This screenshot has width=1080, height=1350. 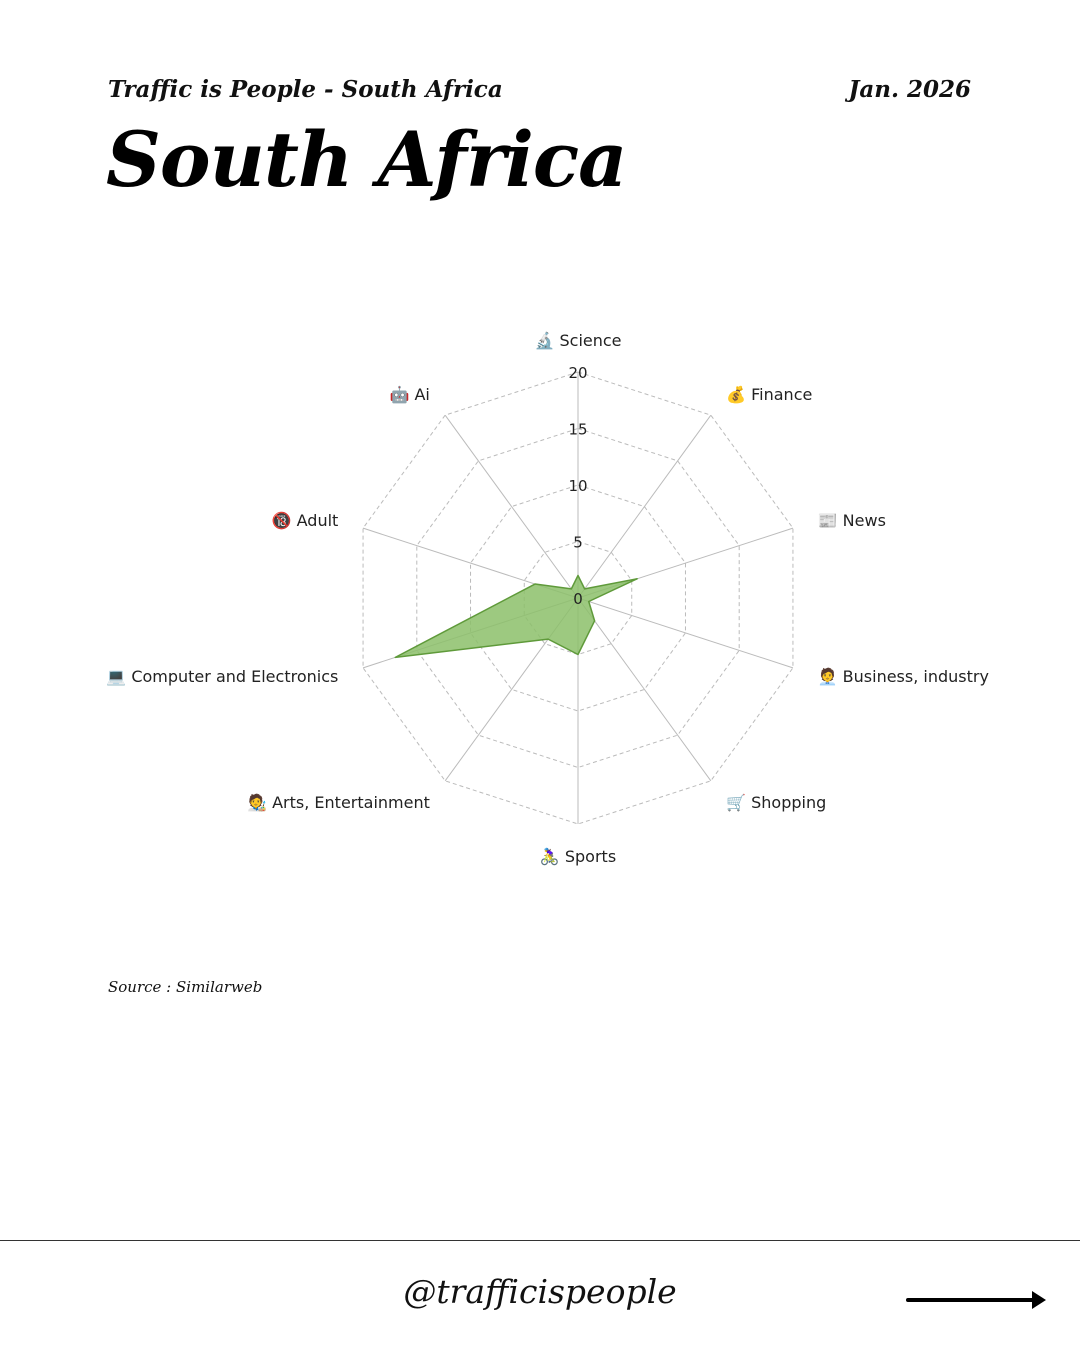 I want to click on footer-divider, so click(x=540, y=1240).